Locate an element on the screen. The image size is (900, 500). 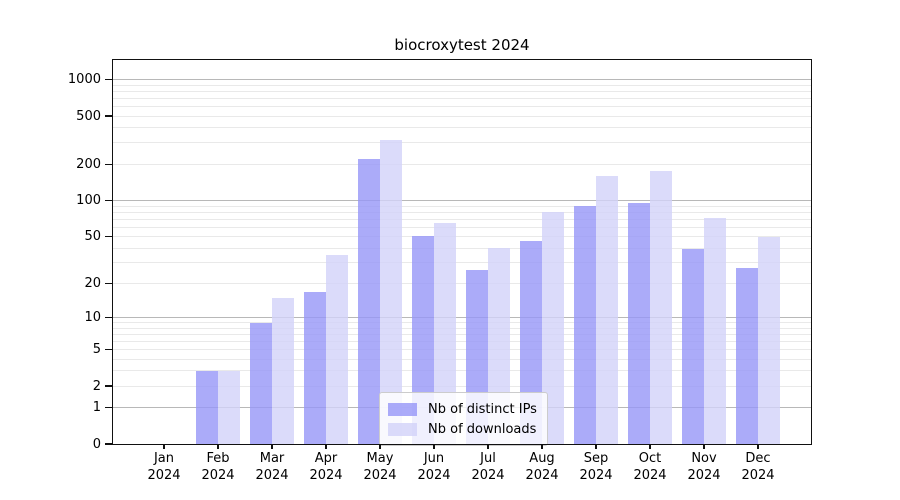
y-tick-label-500: 500 is located at coordinates (88, 116).